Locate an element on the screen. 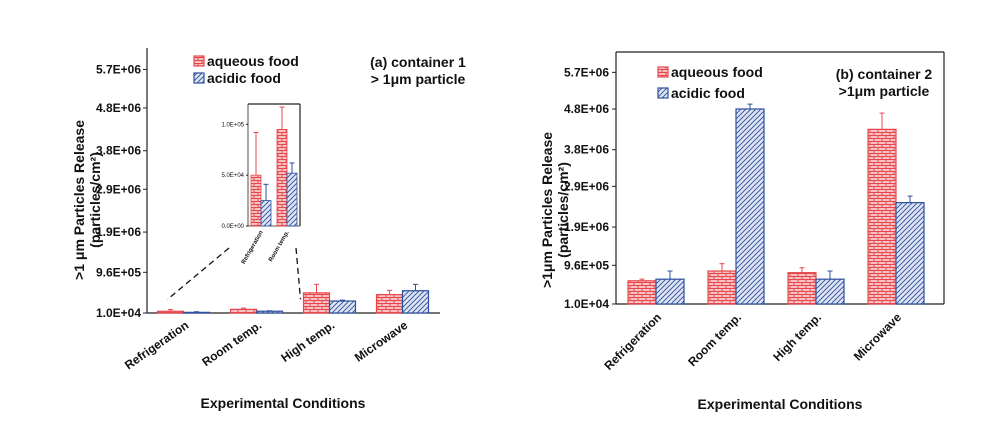  panel-a-ytick-label: 1.9E+06 is located at coordinates (118, 232).